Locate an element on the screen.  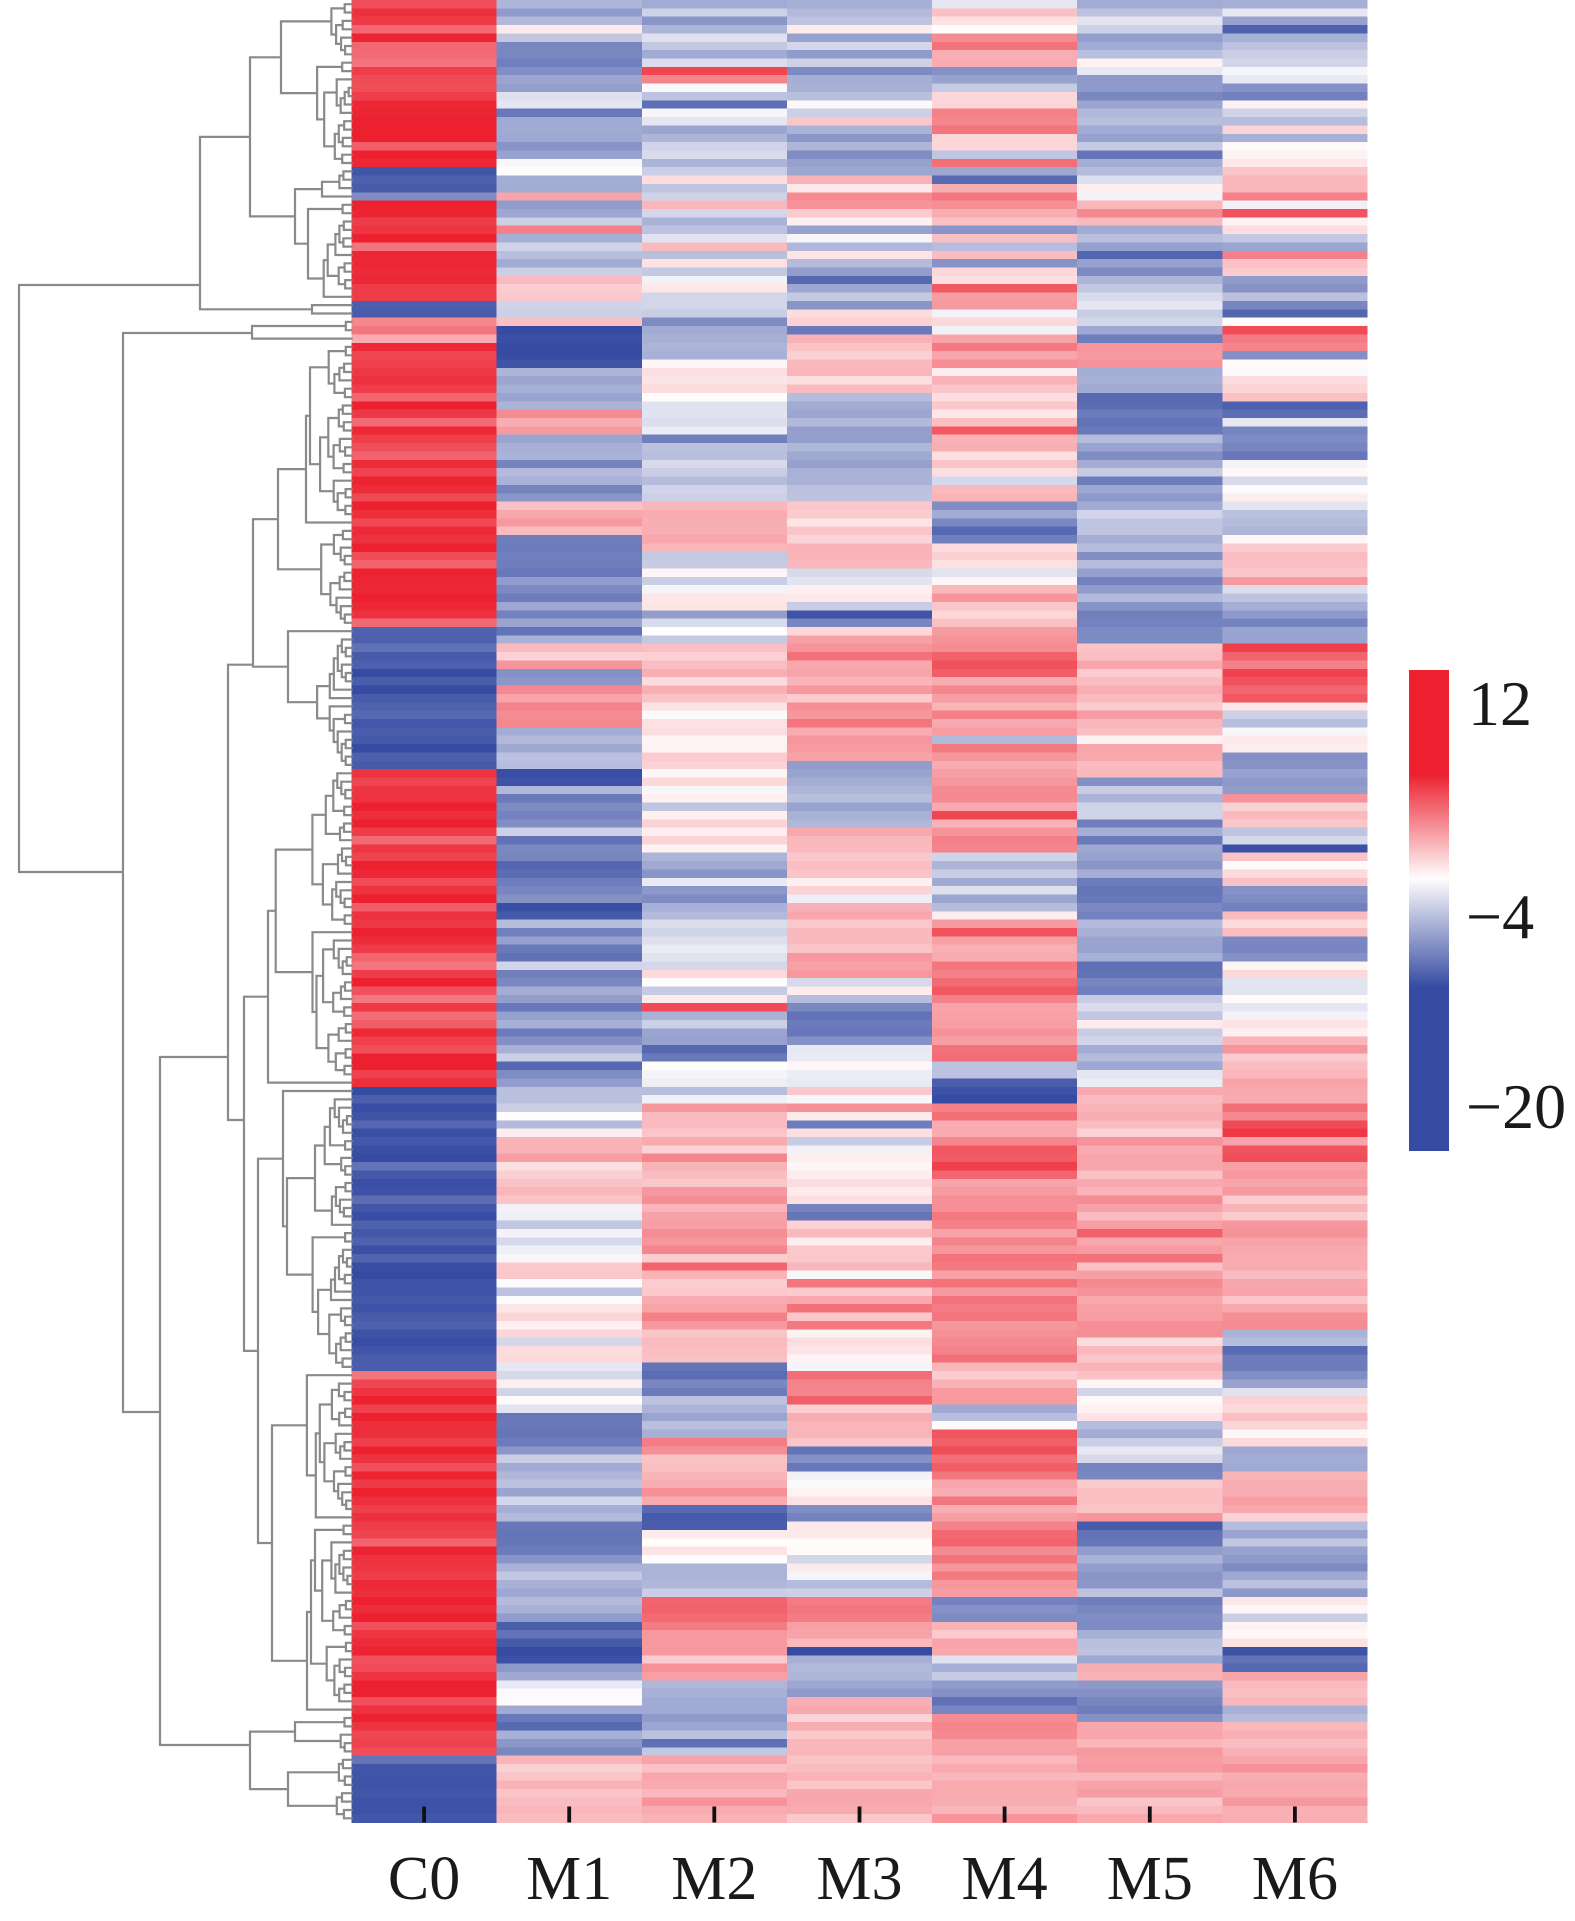
svg-text: C0 is located at coordinates (424, 1879).